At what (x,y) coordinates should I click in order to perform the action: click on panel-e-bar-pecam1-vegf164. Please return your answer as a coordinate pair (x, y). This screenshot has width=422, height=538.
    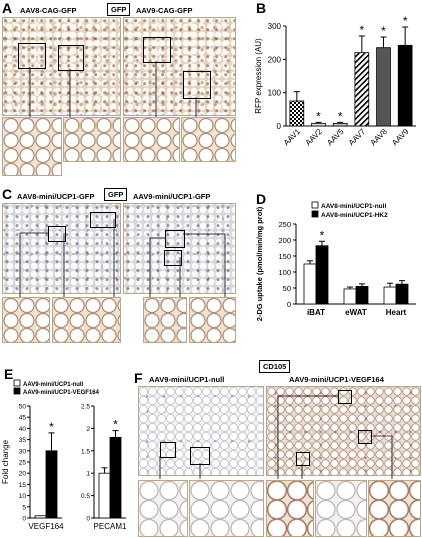
    Looking at the image, I should click on (115, 477).